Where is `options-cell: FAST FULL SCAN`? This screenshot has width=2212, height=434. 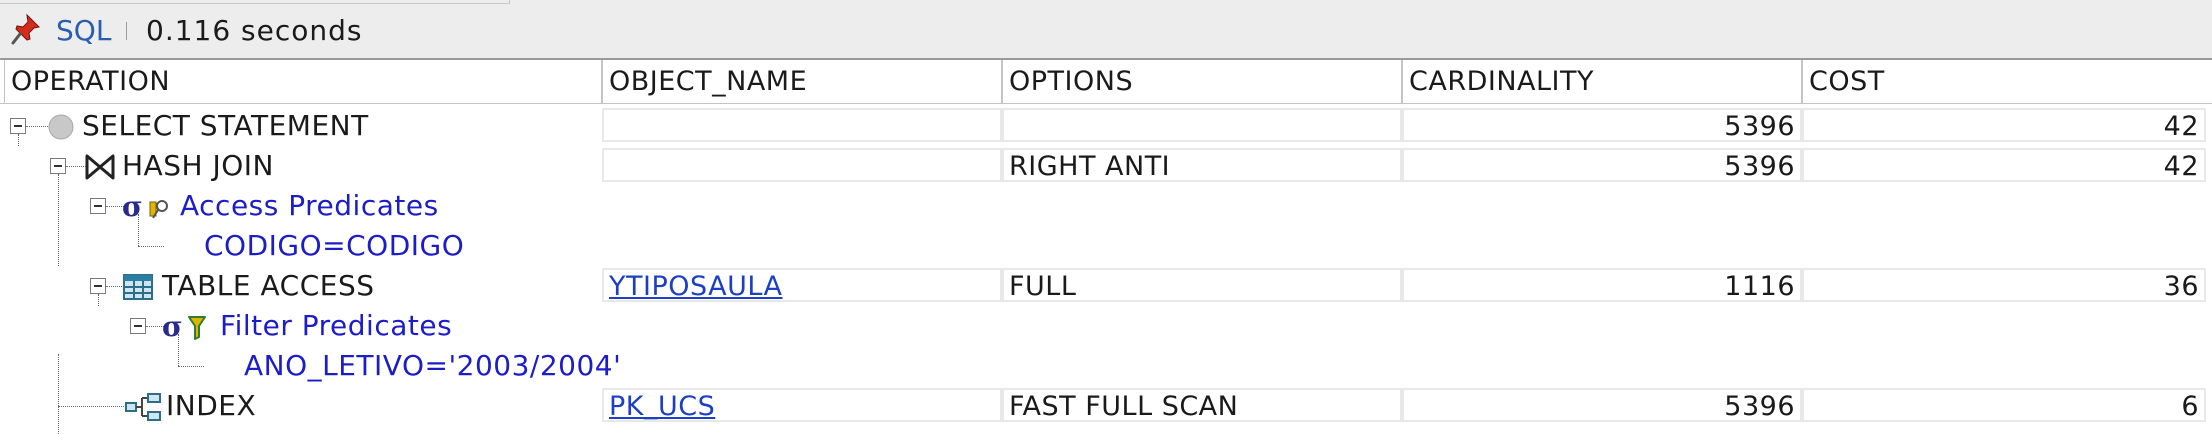
options-cell: FAST FULL SCAN is located at coordinates (1202, 405).